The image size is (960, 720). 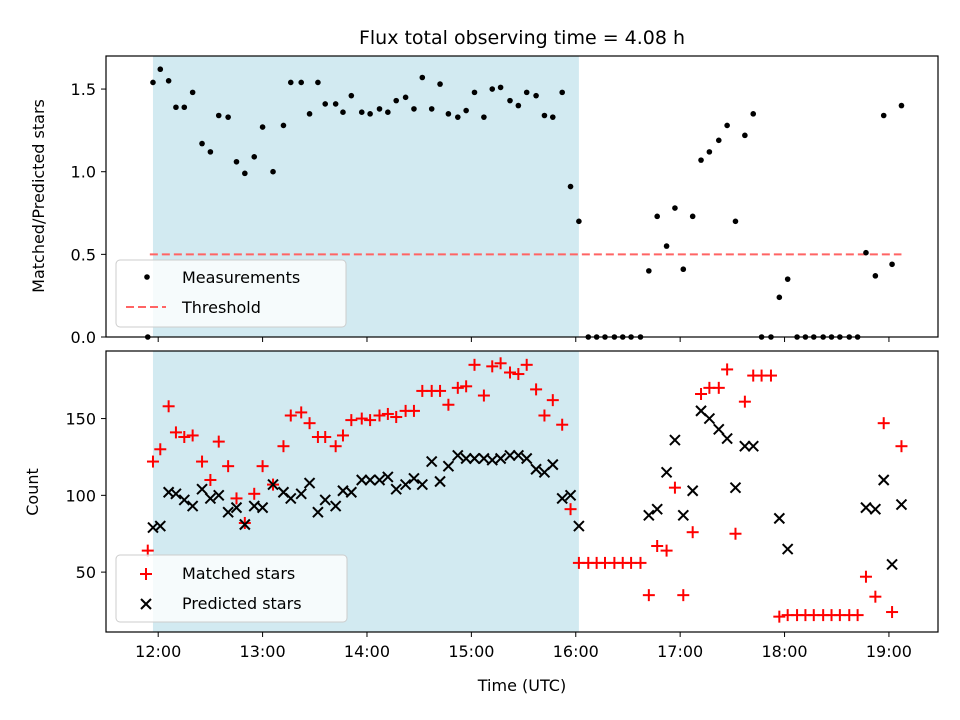 What do you see at coordinates (471, 651) in the screenshot?
I see `x-tick-label: 15:00` at bounding box center [471, 651].